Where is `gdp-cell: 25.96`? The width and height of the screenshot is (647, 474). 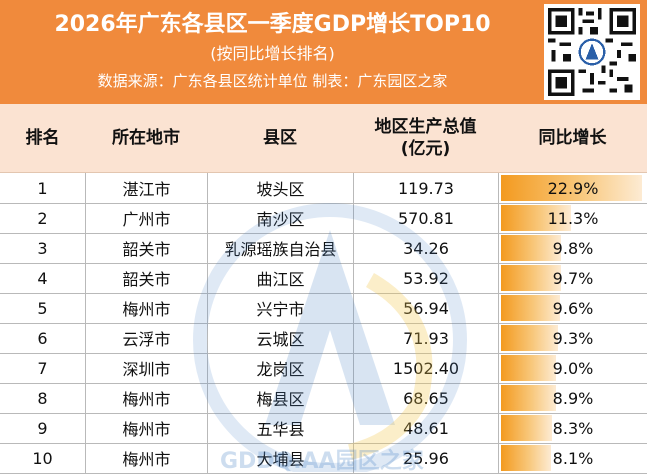
gdp-cell: 25.96 is located at coordinates (425, 458).